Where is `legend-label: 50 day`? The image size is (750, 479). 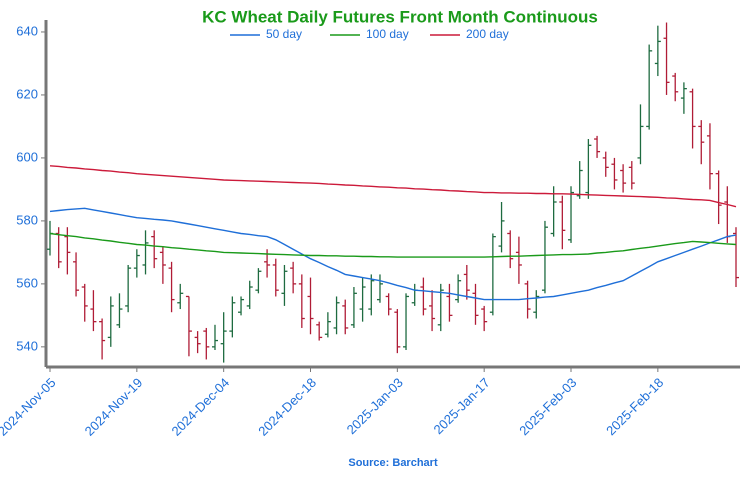
legend-label: 50 day is located at coordinates (284, 34).